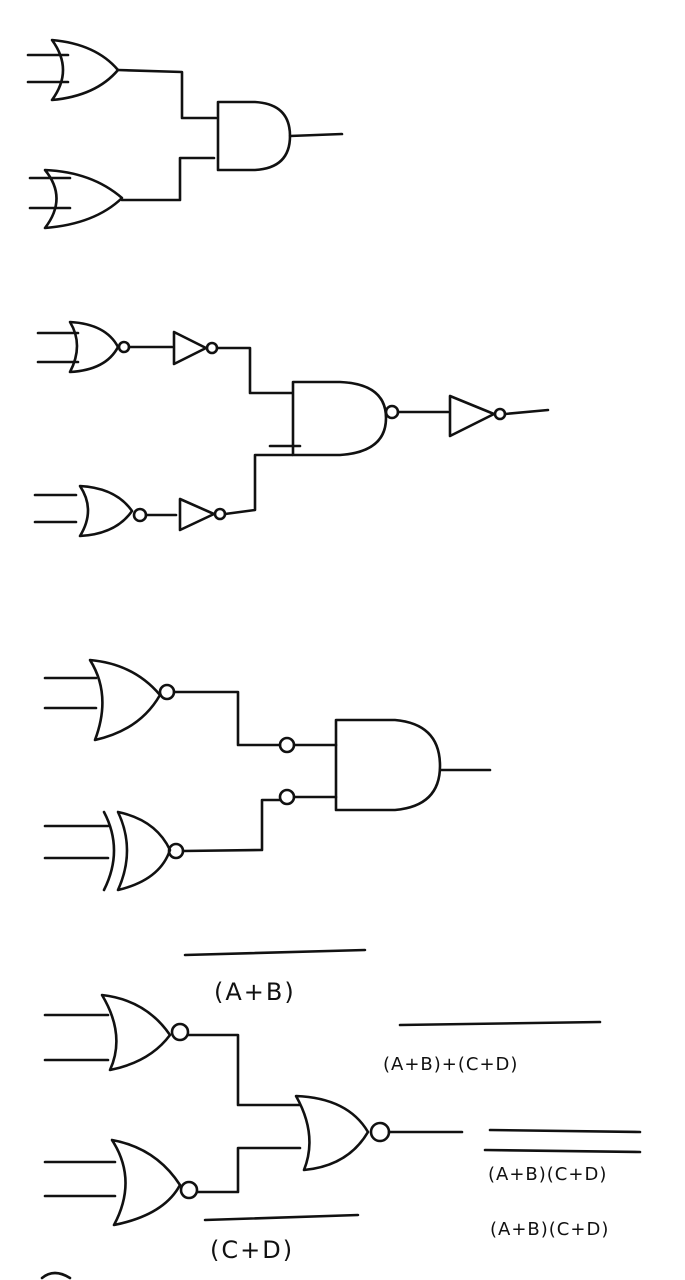 This screenshot has height=1280, width=685. I want to click on circuit-3-nor-xnor-and, so click(267, 775).